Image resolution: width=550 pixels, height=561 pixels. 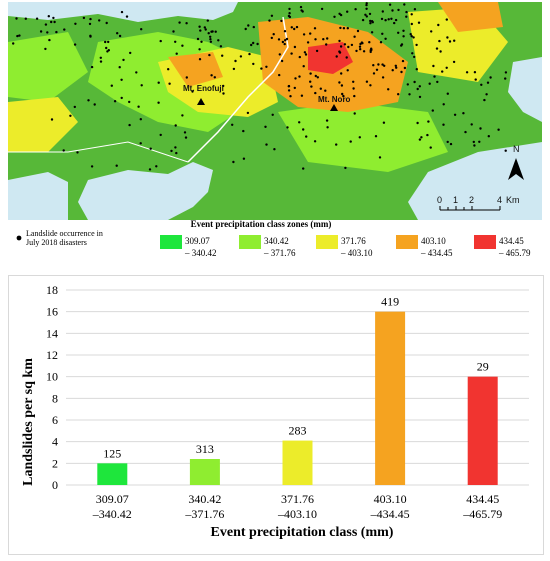 I want to click on peak-triangle-icon, so click(x=201, y=101).